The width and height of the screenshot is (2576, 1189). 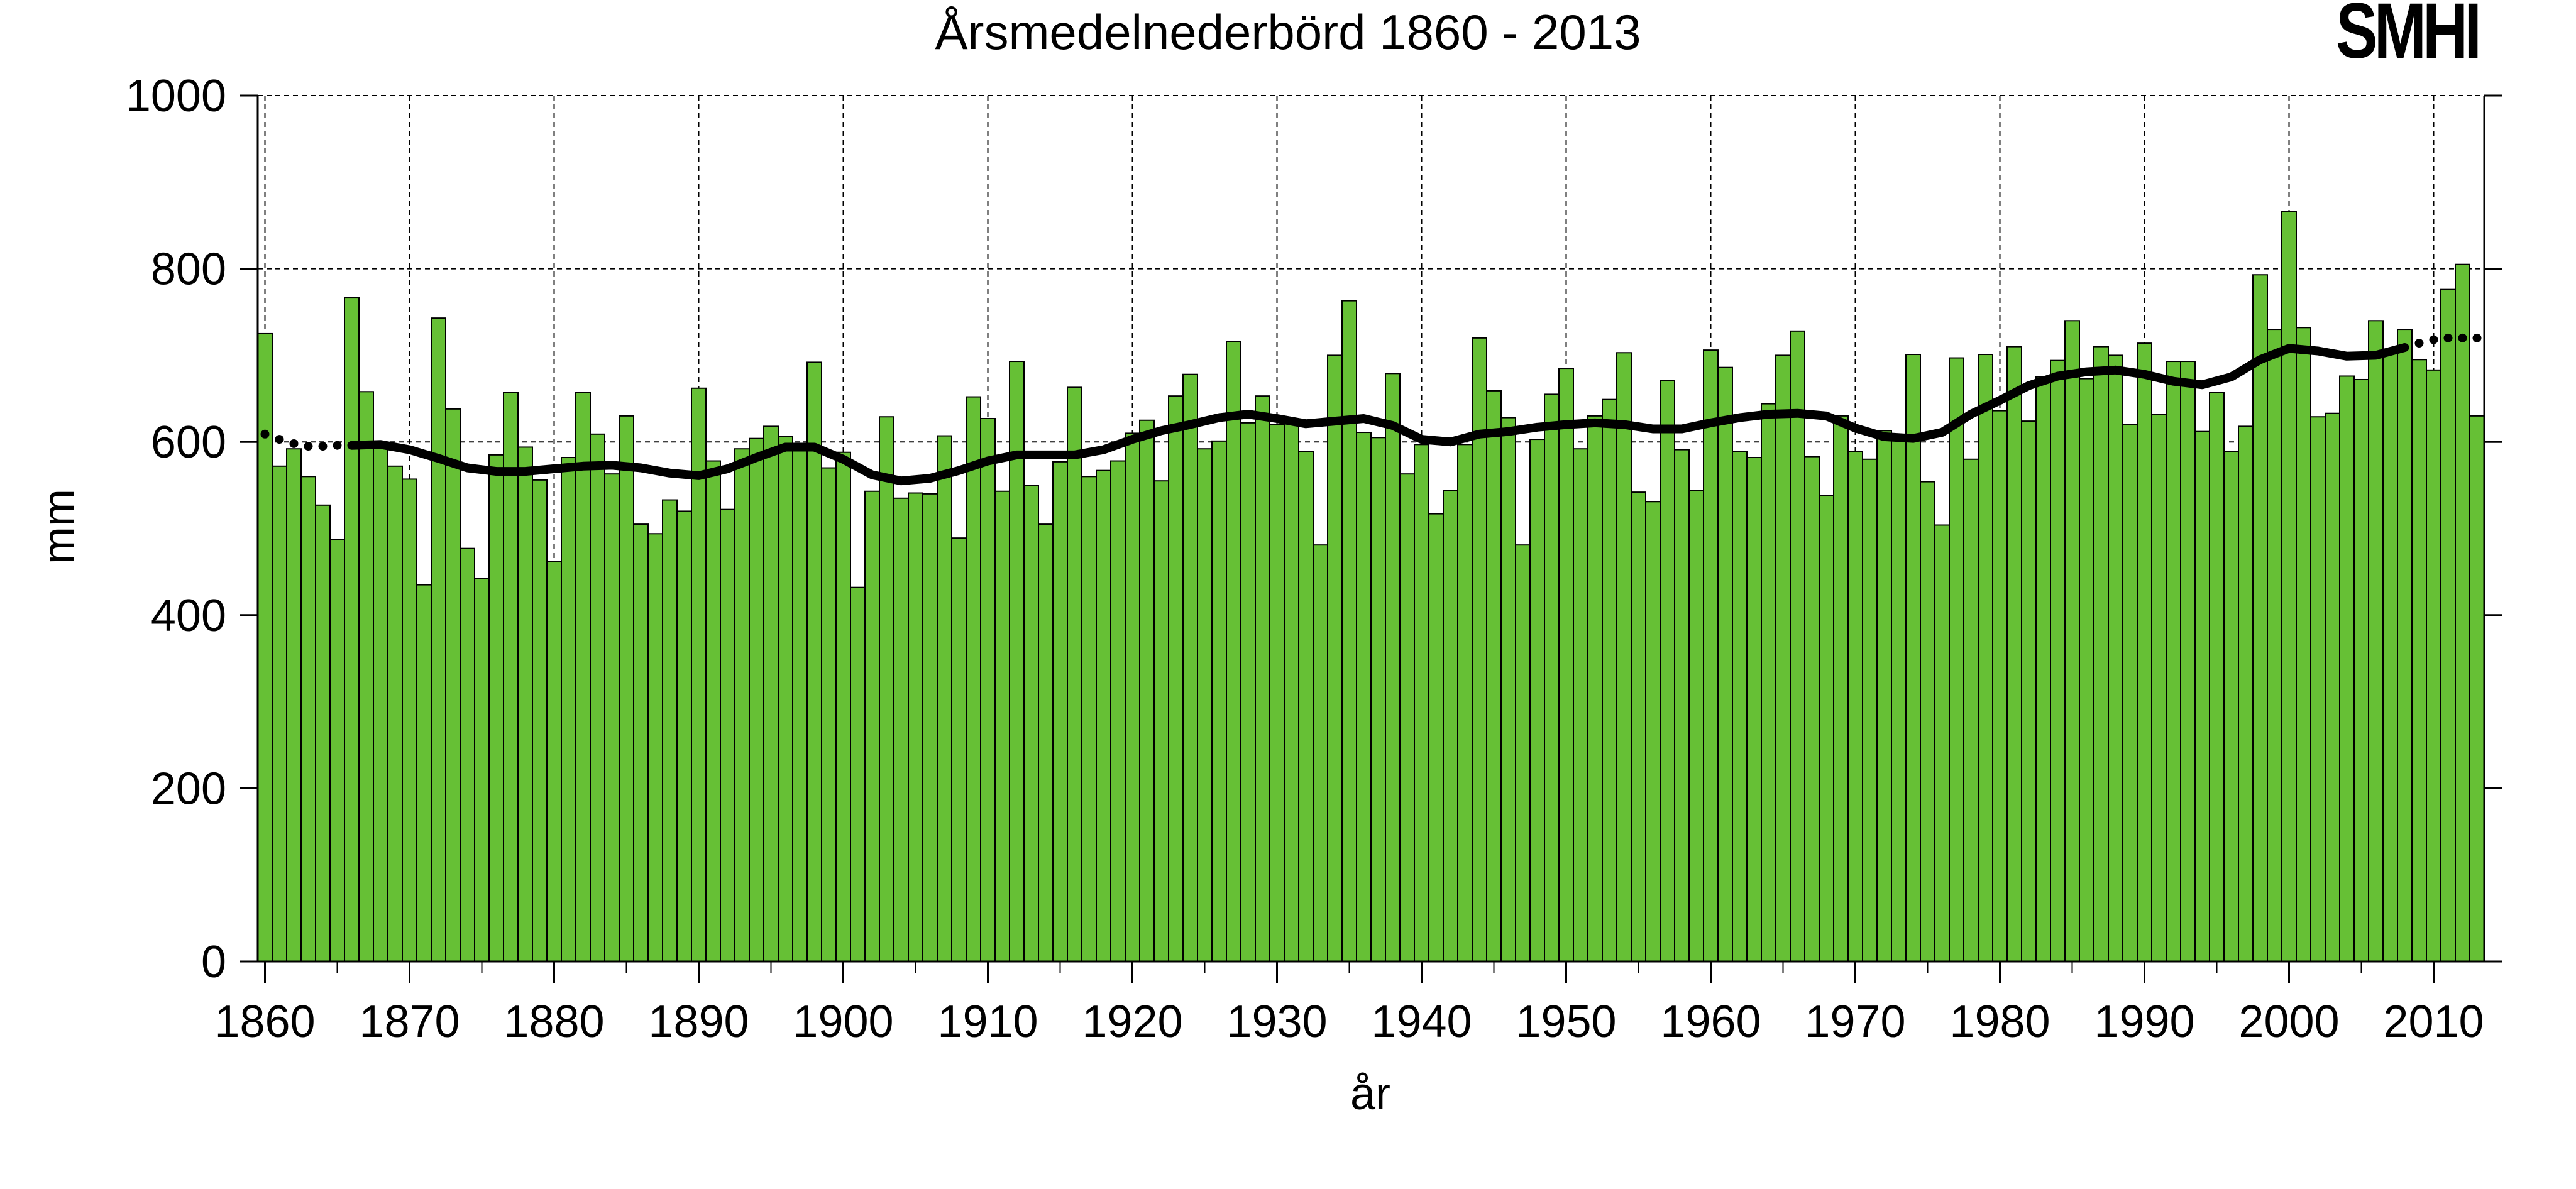 What do you see at coordinates (916, 727) in the screenshot?
I see `bar-1905` at bounding box center [916, 727].